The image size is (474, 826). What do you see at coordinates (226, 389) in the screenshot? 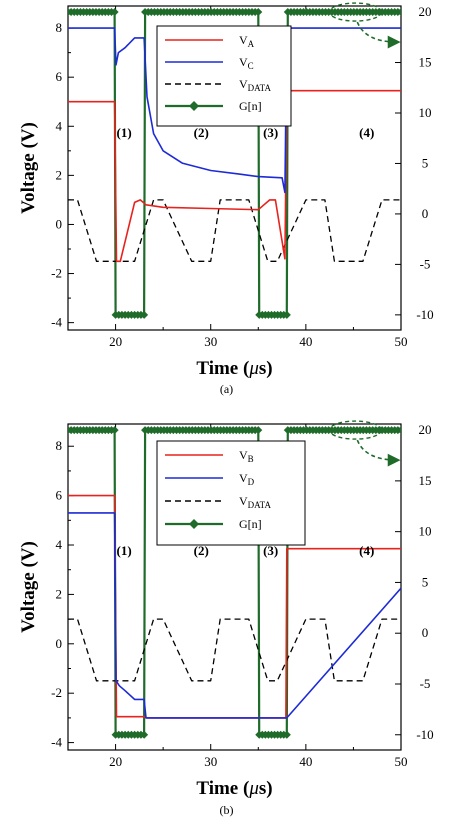
I see `figure-caption: (a)` at bounding box center [226, 389].